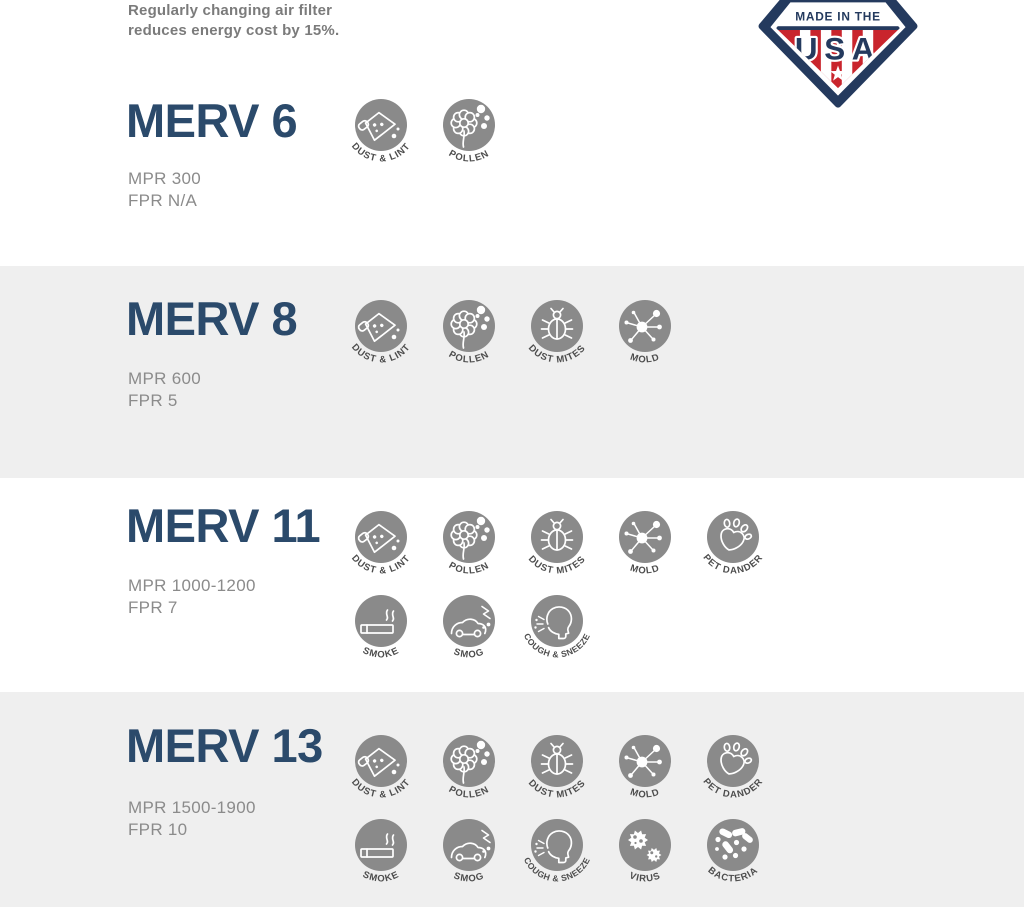  Describe the element at coordinates (158, 829) in the screenshot. I see `fpr-value: FPR 10` at that location.